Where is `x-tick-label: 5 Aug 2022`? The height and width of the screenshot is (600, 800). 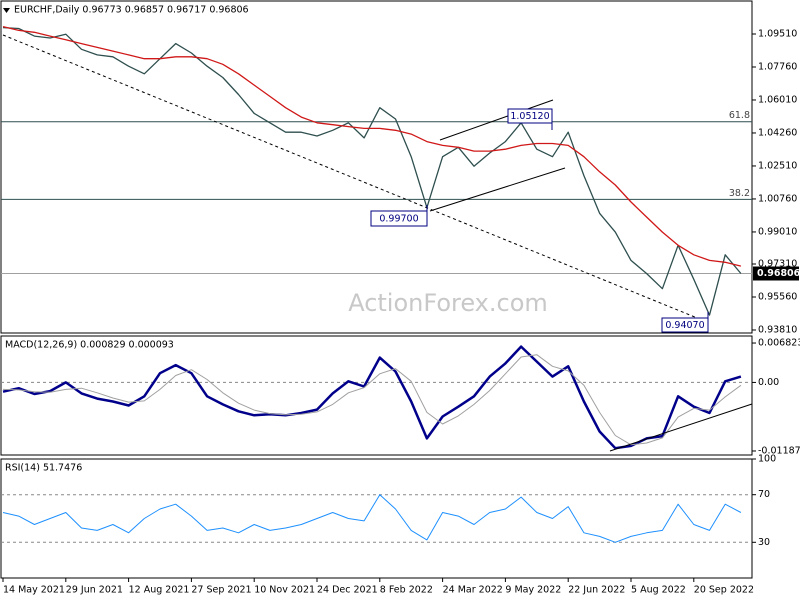
x-tick-label: 5 Aug 2022 is located at coordinates (658, 590).